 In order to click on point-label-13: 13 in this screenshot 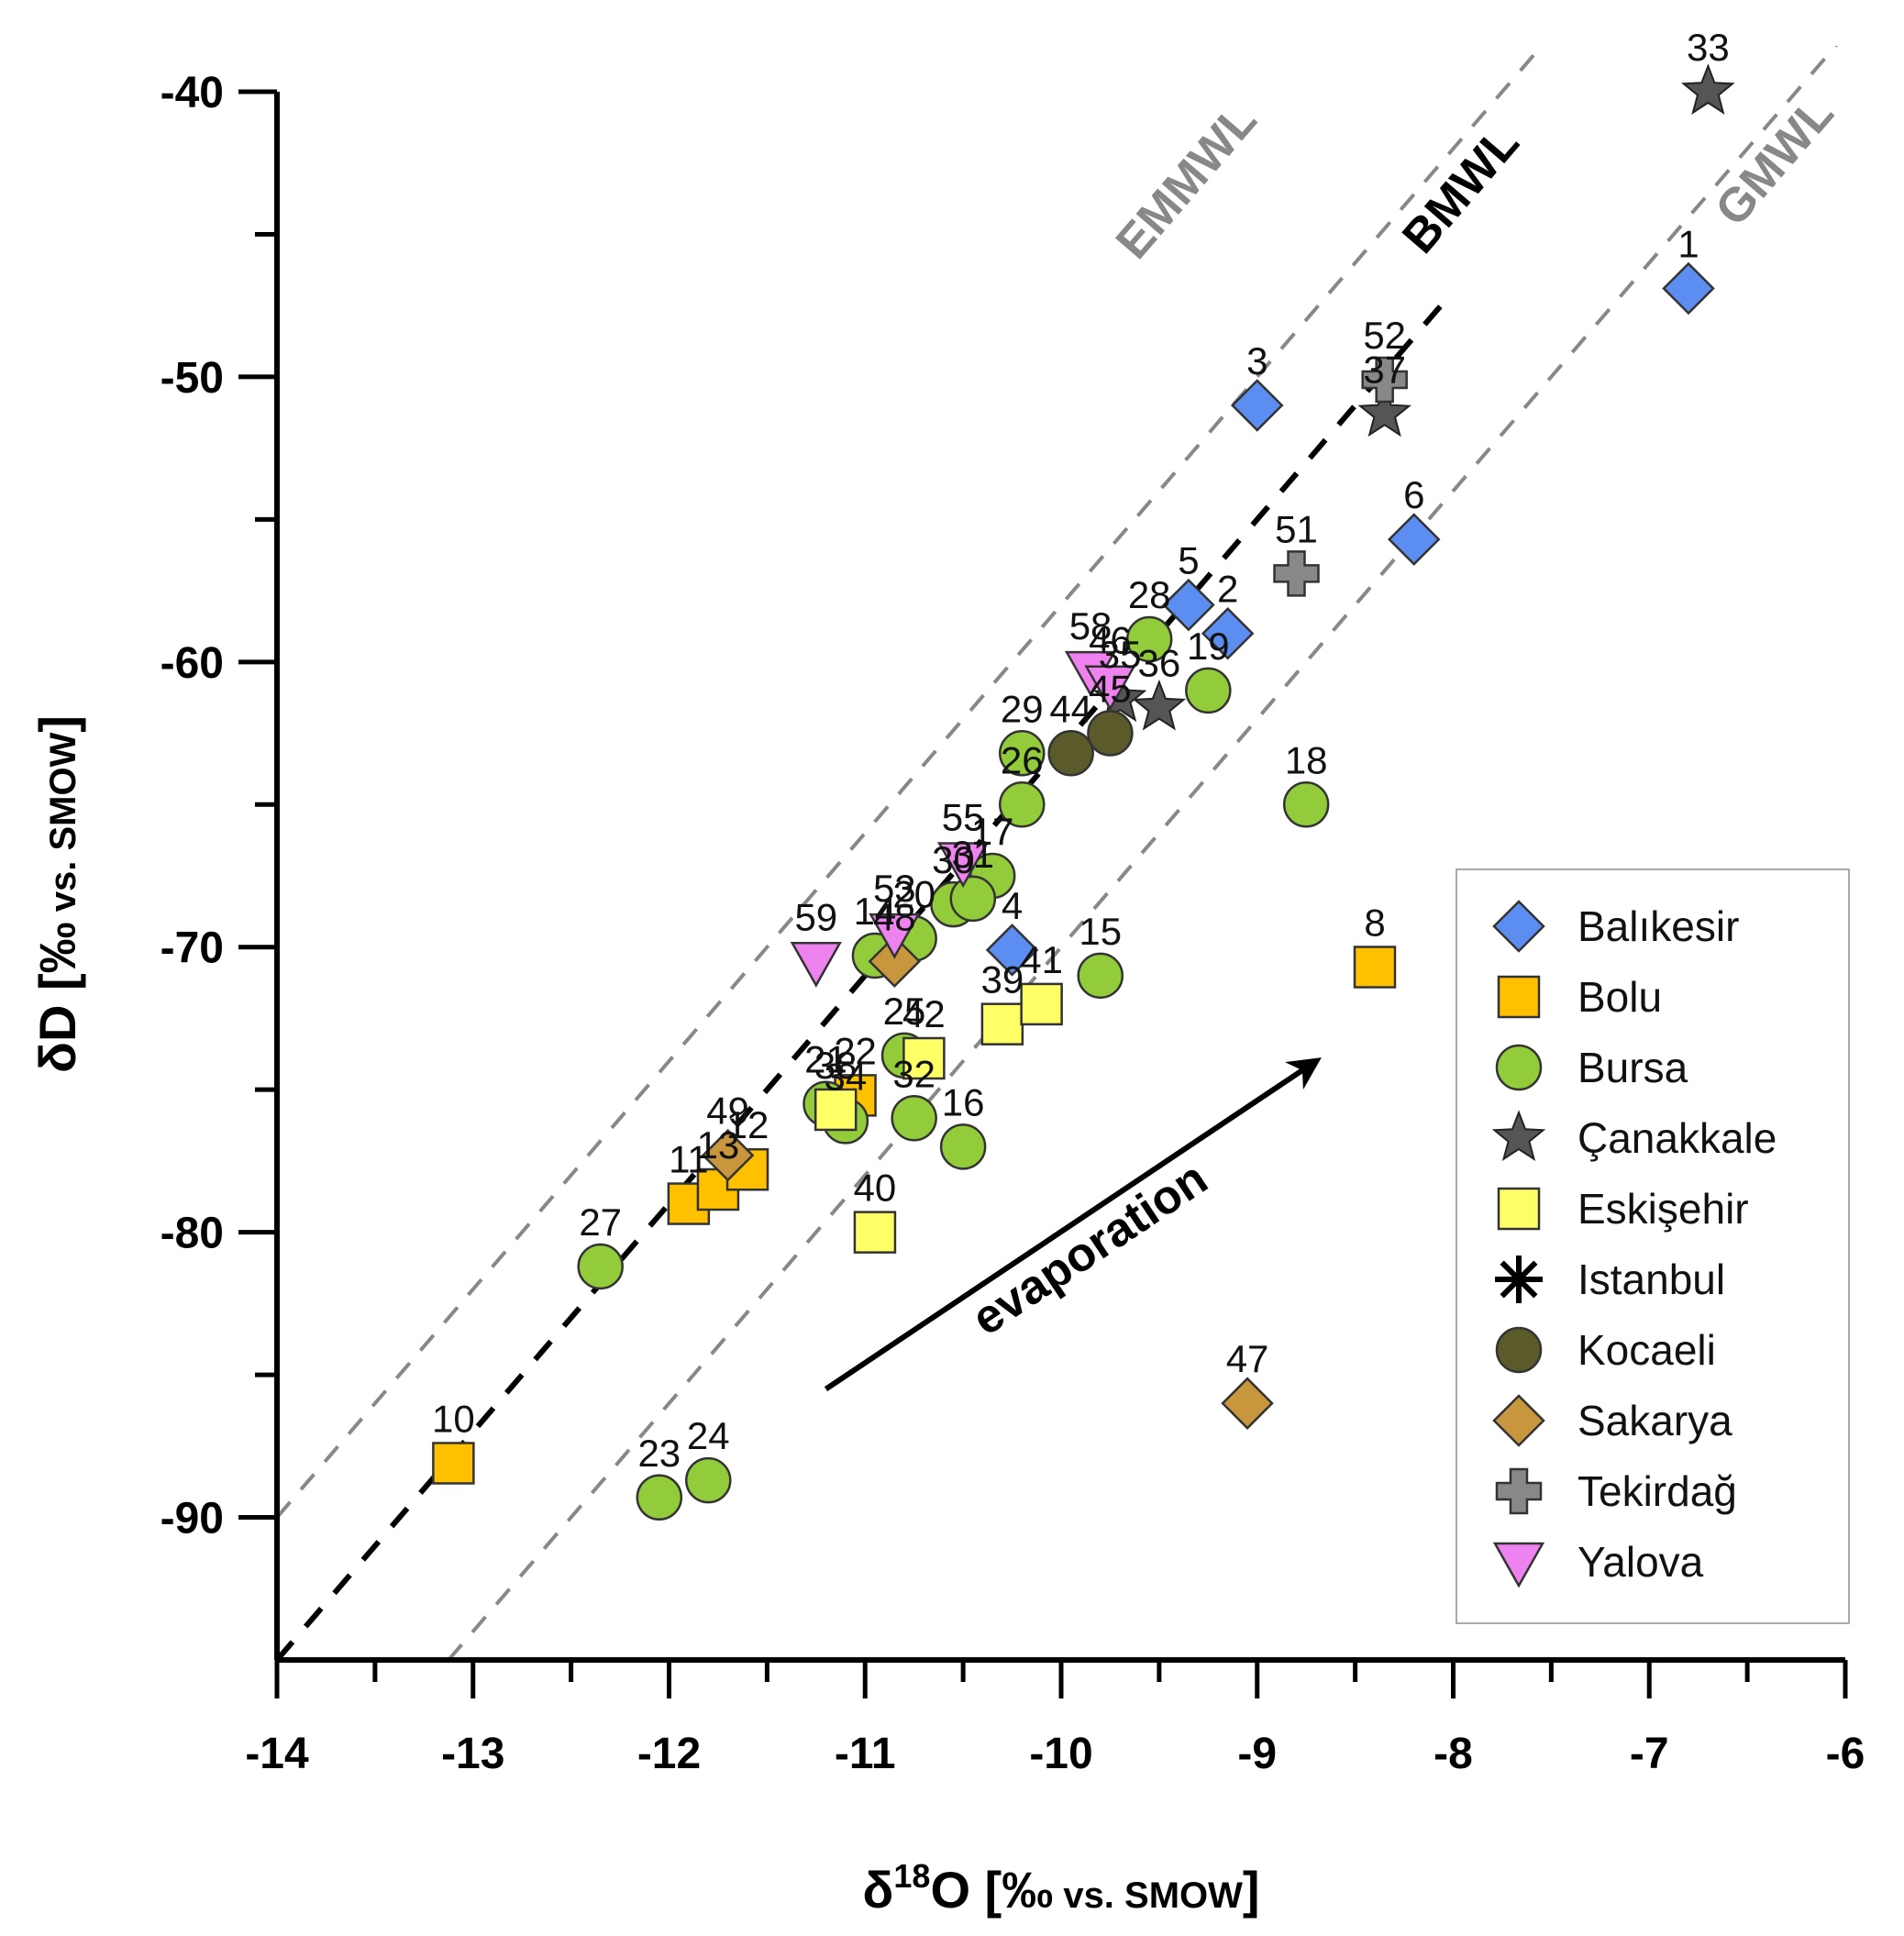, I will do `click(718, 1145)`.